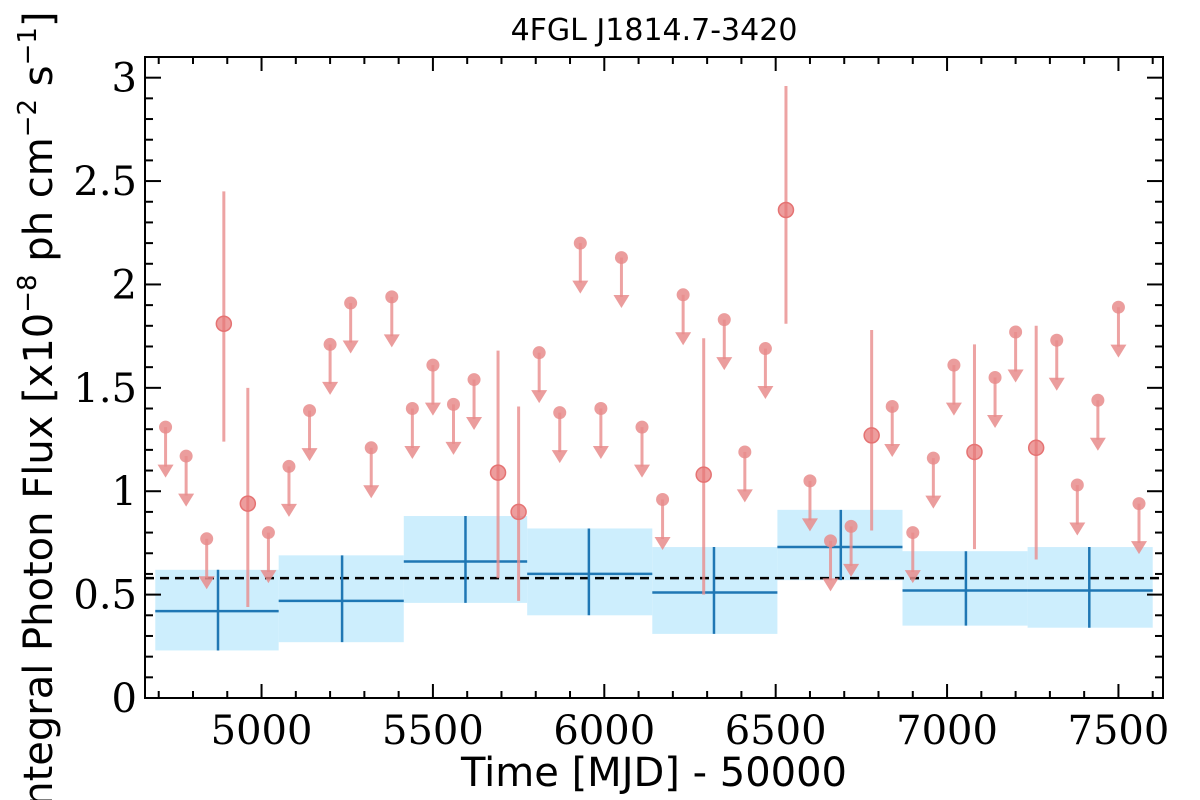 The image size is (1200, 800). I want to click on y-tick-label: 0, so click(124, 699).